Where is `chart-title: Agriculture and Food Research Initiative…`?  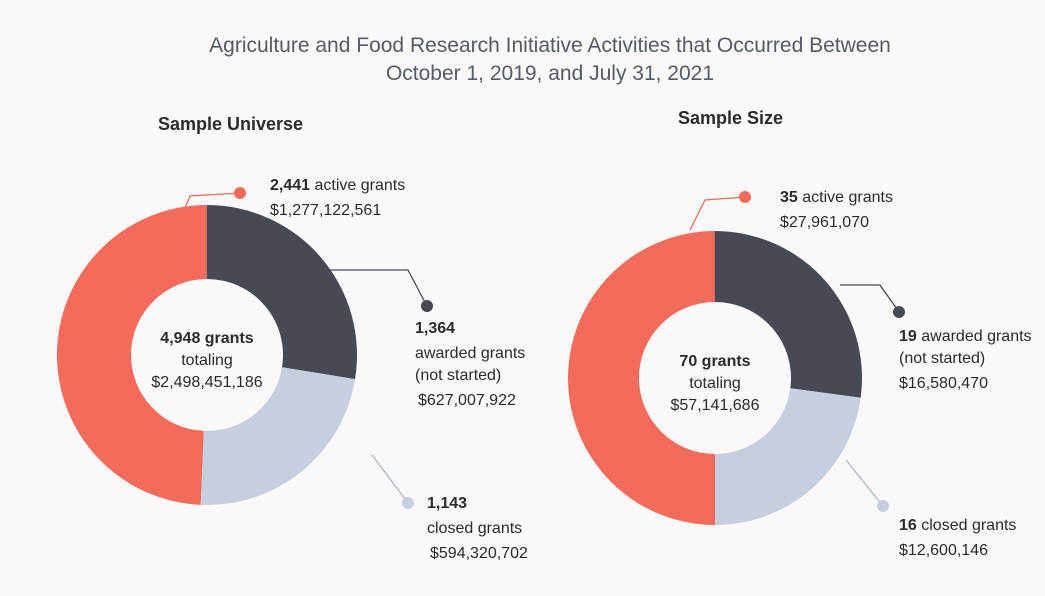
chart-title: Agriculture and Food Research Initiative… is located at coordinates (550, 45).